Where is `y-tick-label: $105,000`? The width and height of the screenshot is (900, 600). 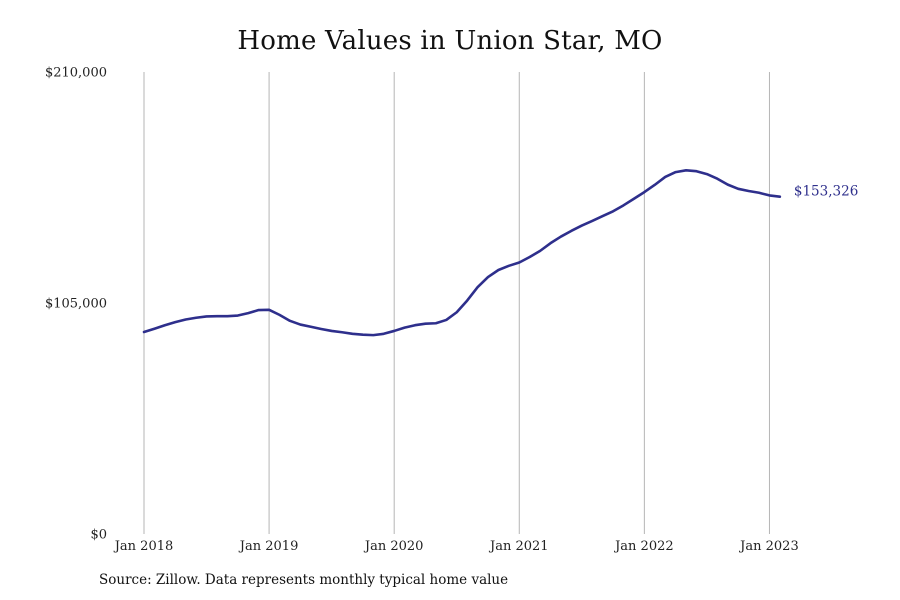
y-tick-label: $105,000 is located at coordinates (76, 304).